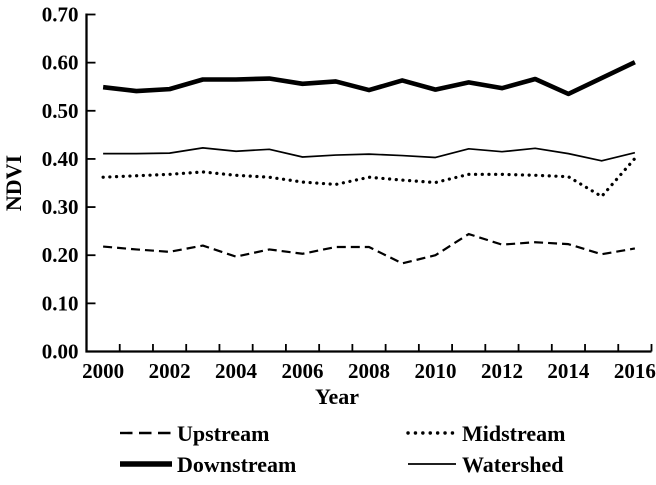 Image resolution: width=656 pixels, height=485 pixels. Describe the element at coordinates (60, 303) in the screenshot. I see `y-tick-label: 0.10` at that location.